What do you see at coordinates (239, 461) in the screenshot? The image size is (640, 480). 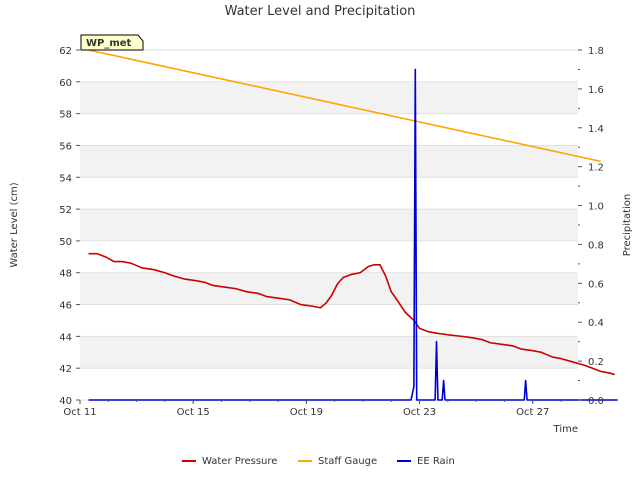 I see `legend-label-water-pressure: Water Pressure` at bounding box center [239, 461].